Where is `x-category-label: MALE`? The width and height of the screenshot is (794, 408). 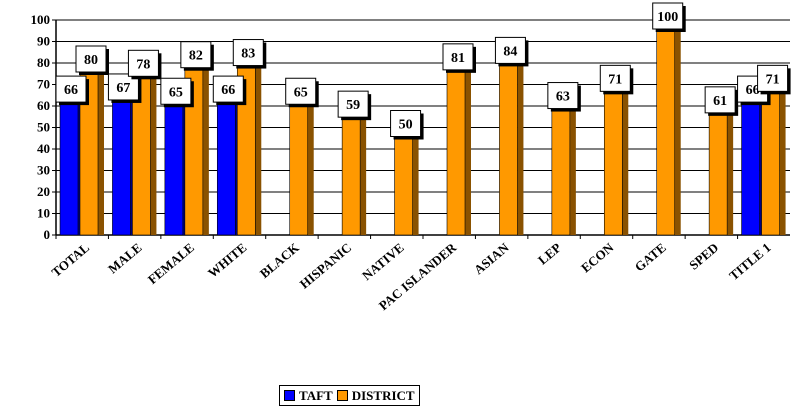
x-category-label: MALE is located at coordinates (125, 258).